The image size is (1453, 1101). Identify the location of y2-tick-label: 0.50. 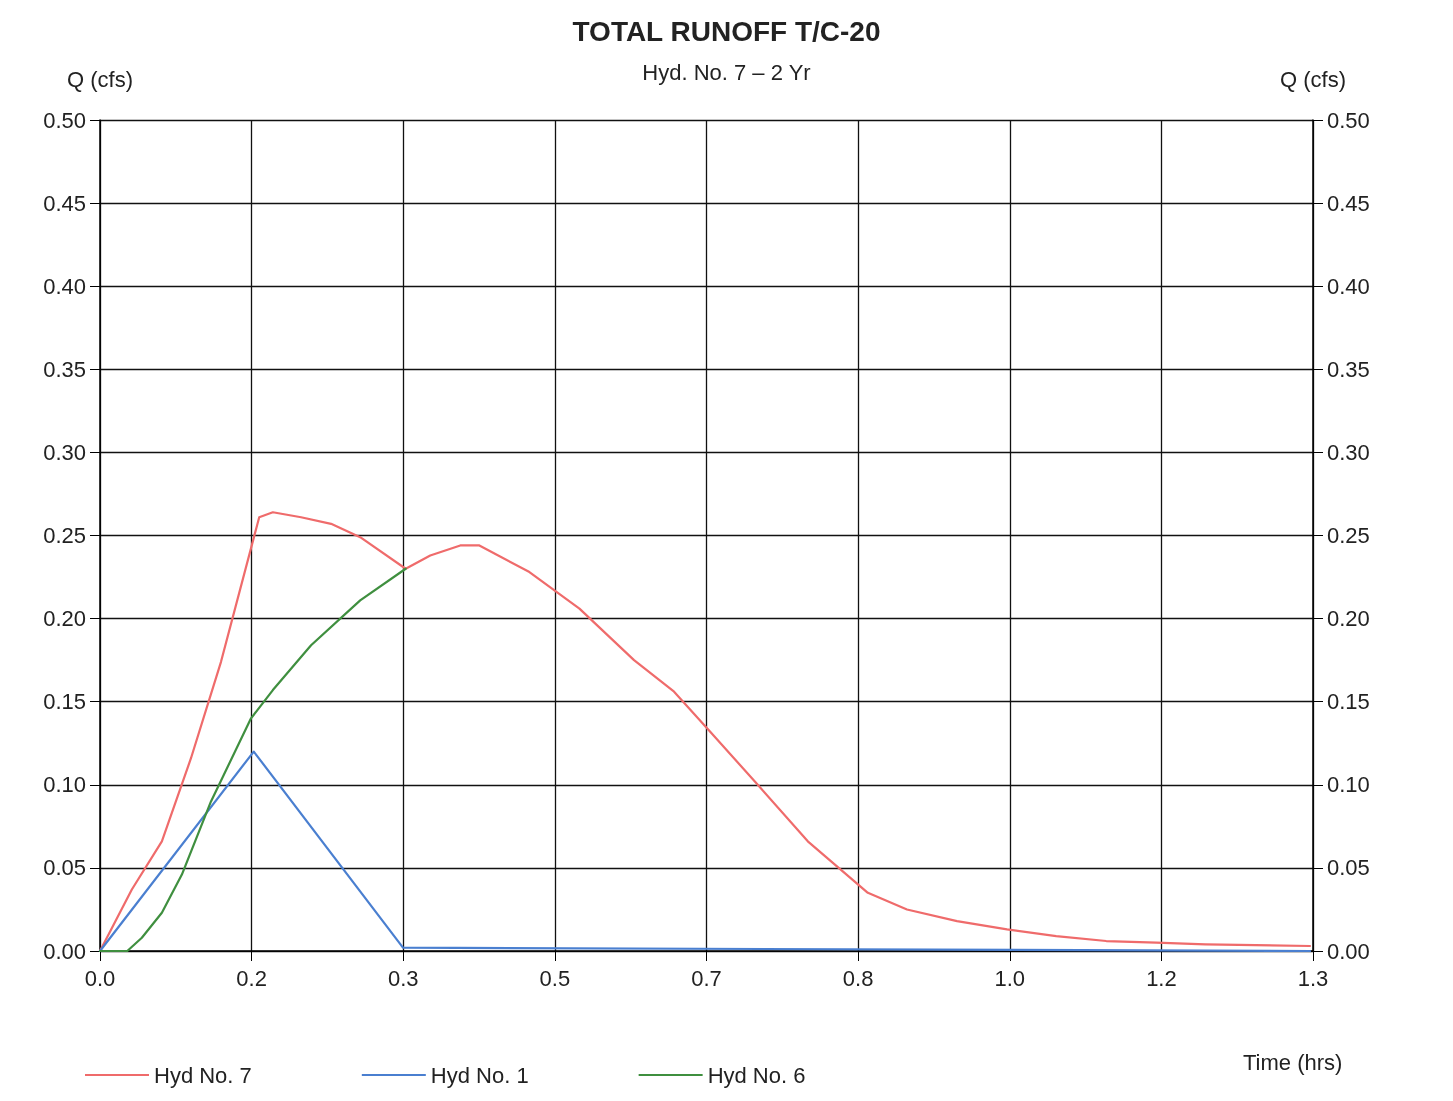
(1348, 120).